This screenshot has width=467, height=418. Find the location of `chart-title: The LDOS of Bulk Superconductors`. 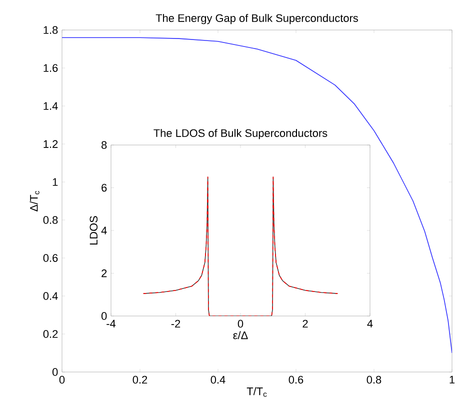

chart-title: The LDOS of Bulk Superconductors is located at coordinates (241, 134).